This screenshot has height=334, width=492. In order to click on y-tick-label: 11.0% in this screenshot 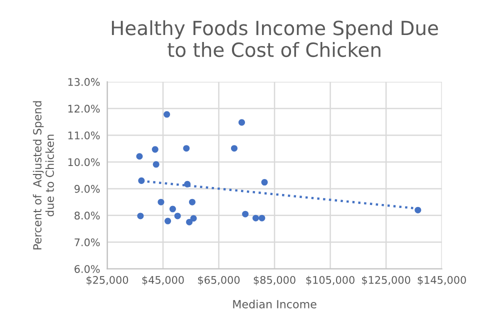, I will do `click(84, 135)`.